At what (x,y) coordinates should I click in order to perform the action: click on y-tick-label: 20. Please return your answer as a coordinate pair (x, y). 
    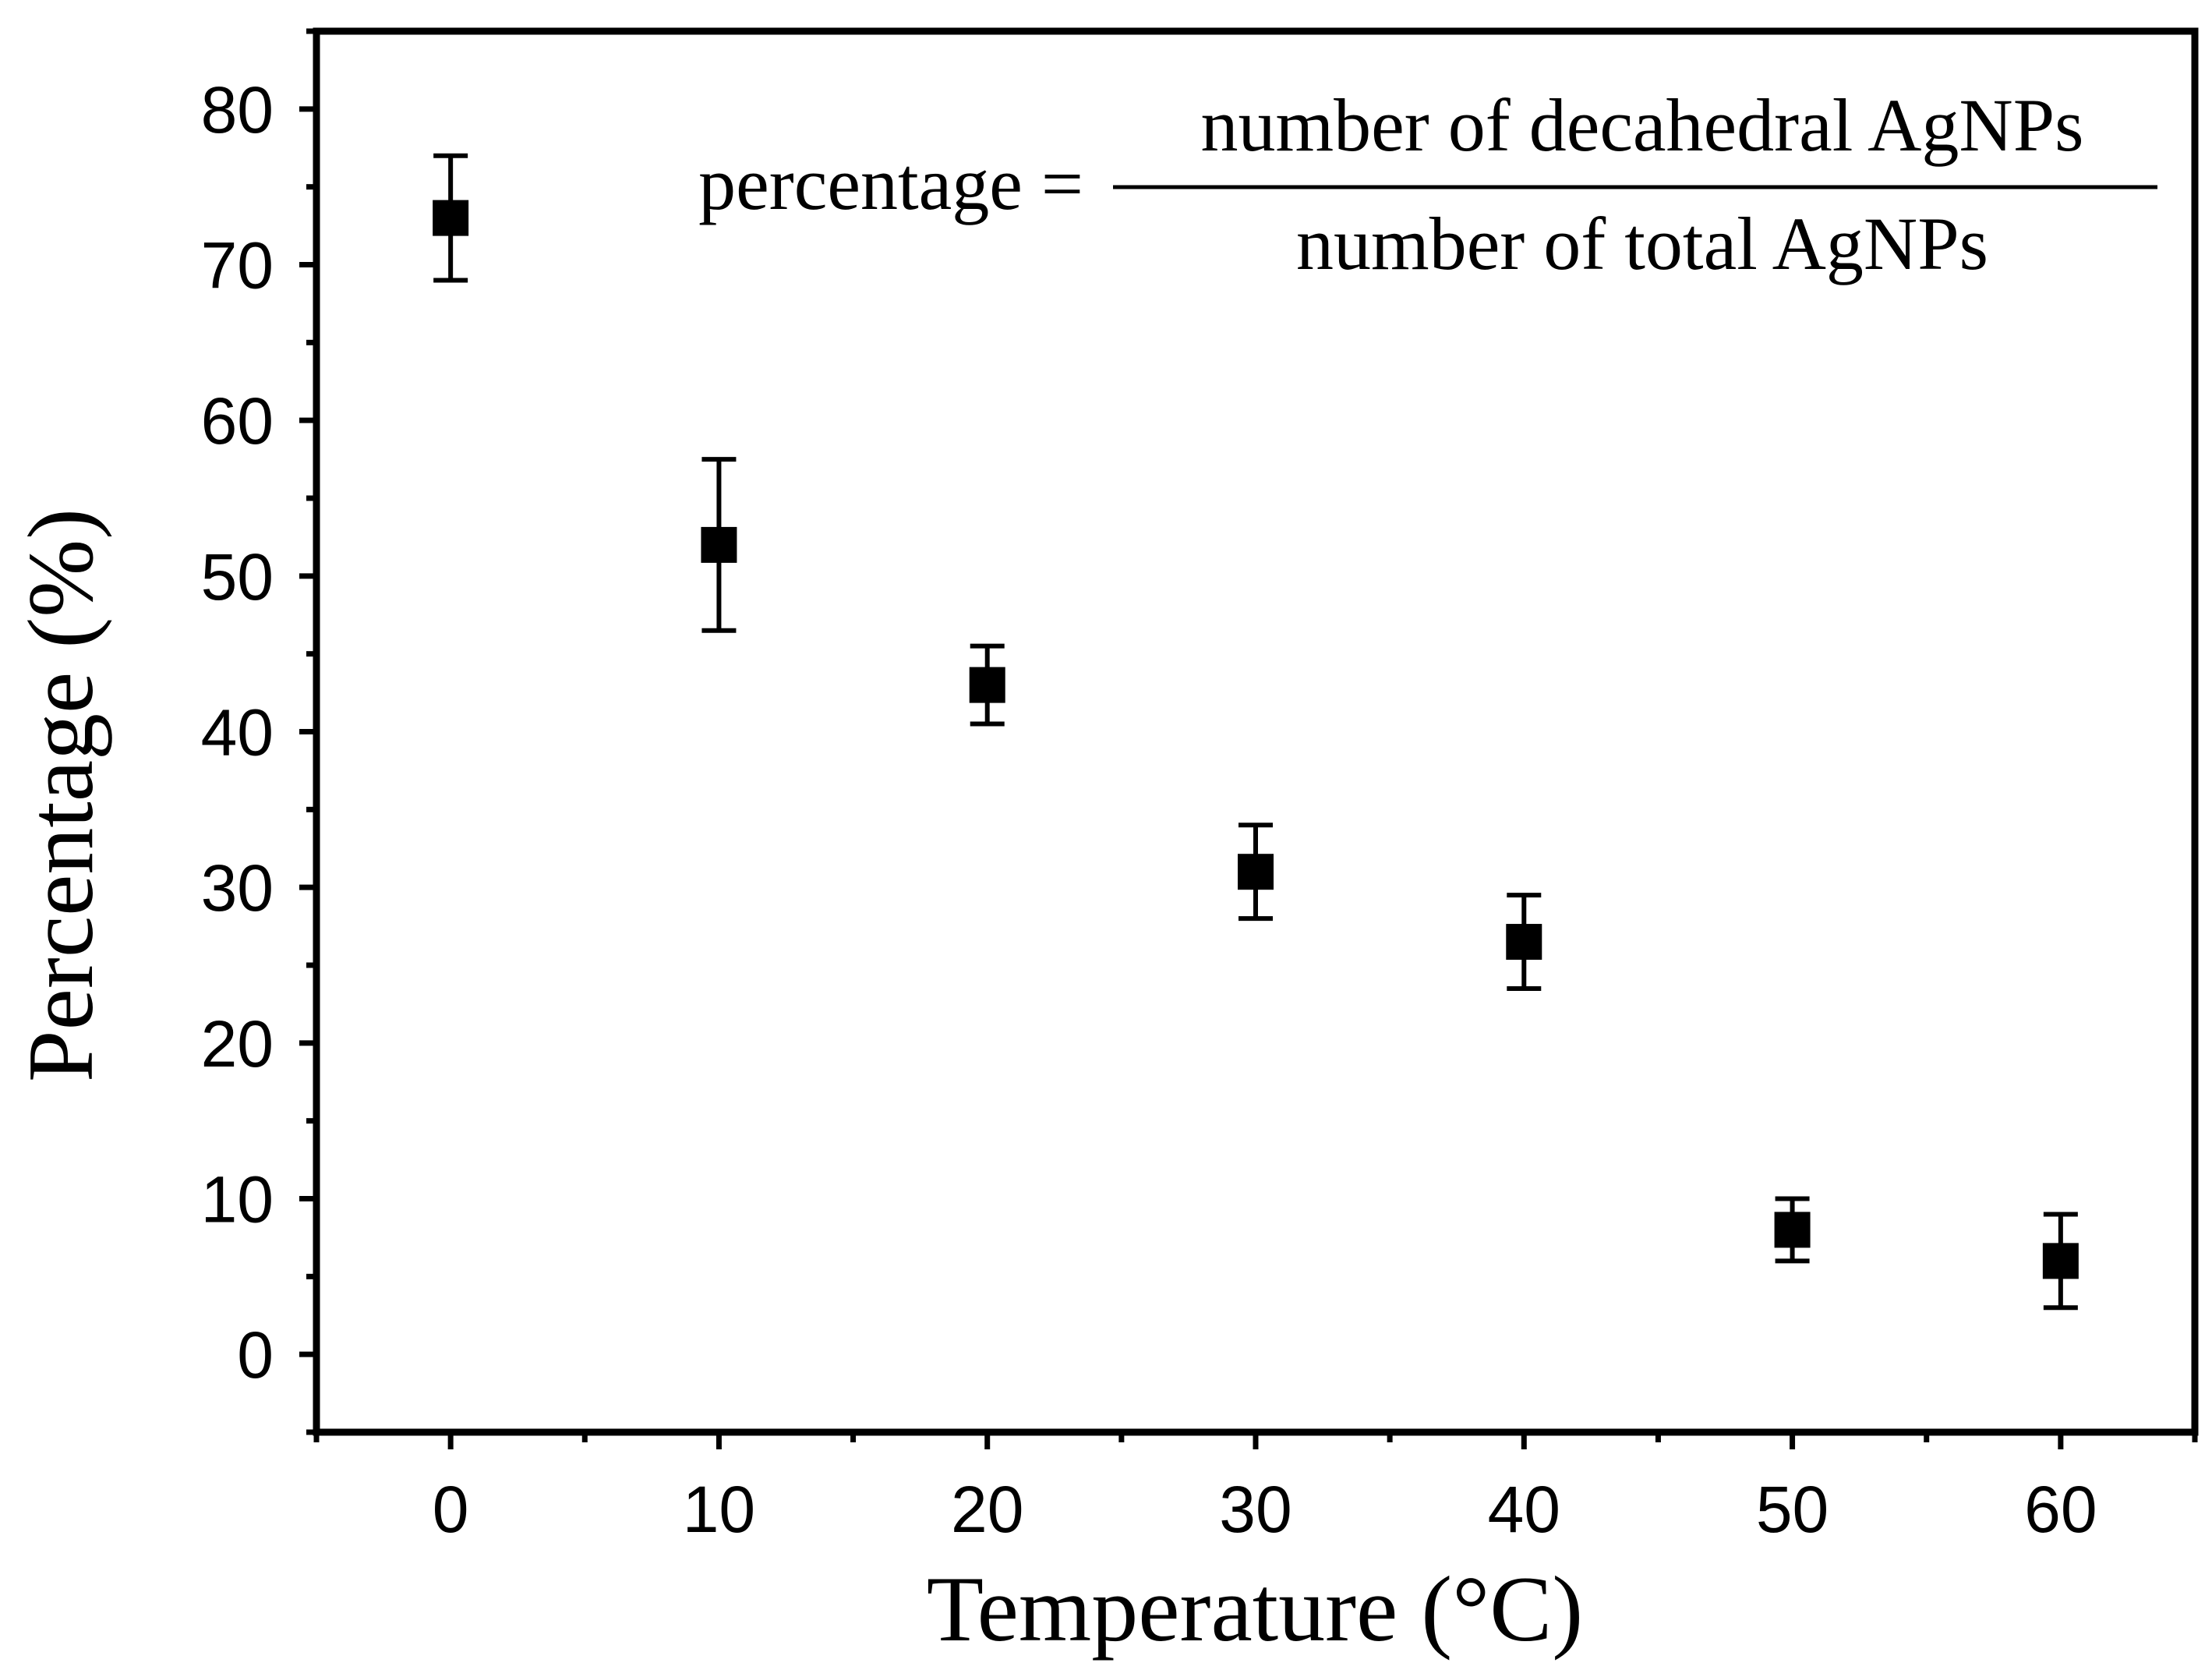
    Looking at the image, I should click on (237, 1044).